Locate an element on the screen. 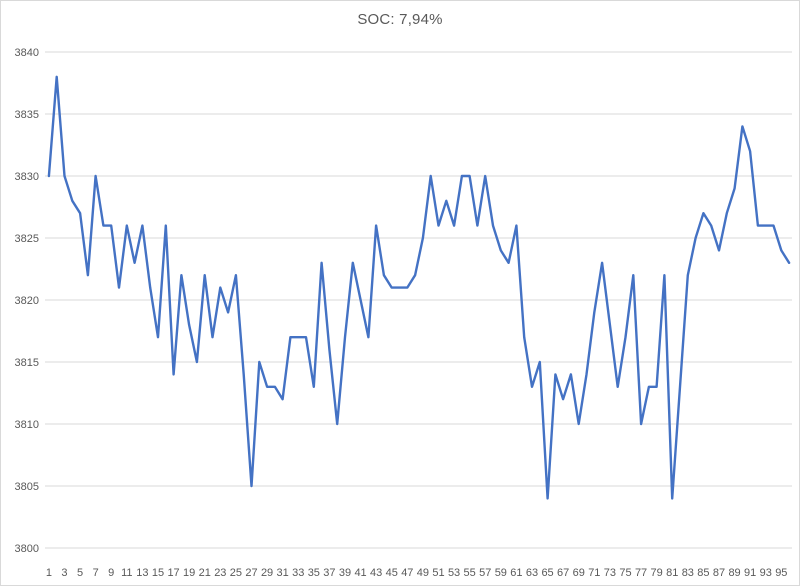 Image resolution: width=800 pixels, height=586 pixels. x-tick-label: 9 is located at coordinates (111, 573).